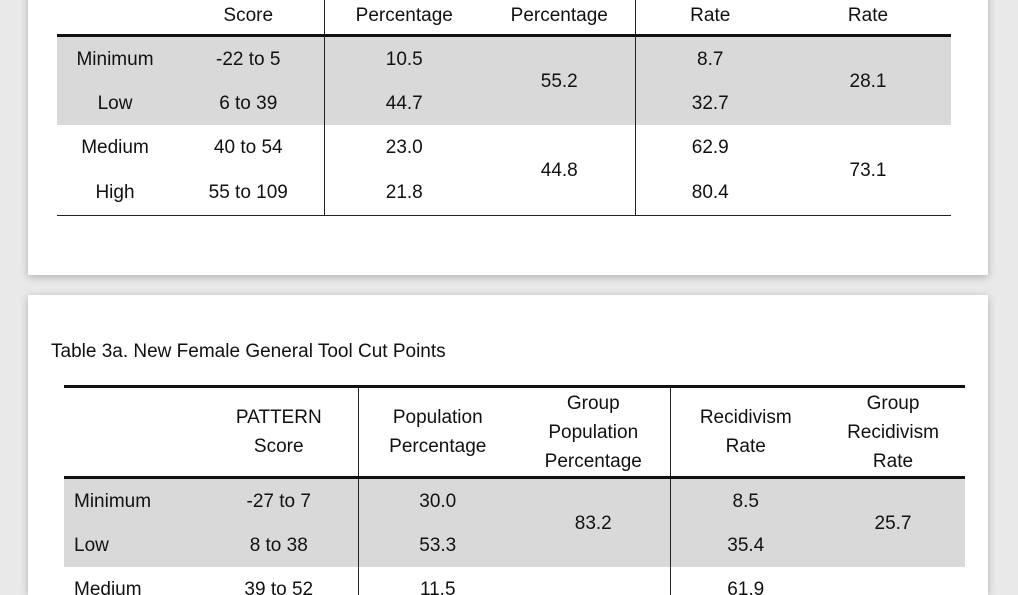  I want to click on row-score: -27 to 7, so click(278, 501).